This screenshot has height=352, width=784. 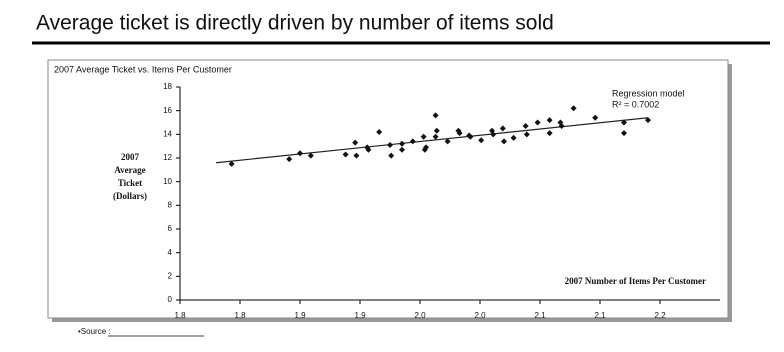 What do you see at coordinates (130, 157) in the screenshot?
I see `y-axis-label: 2007` at bounding box center [130, 157].